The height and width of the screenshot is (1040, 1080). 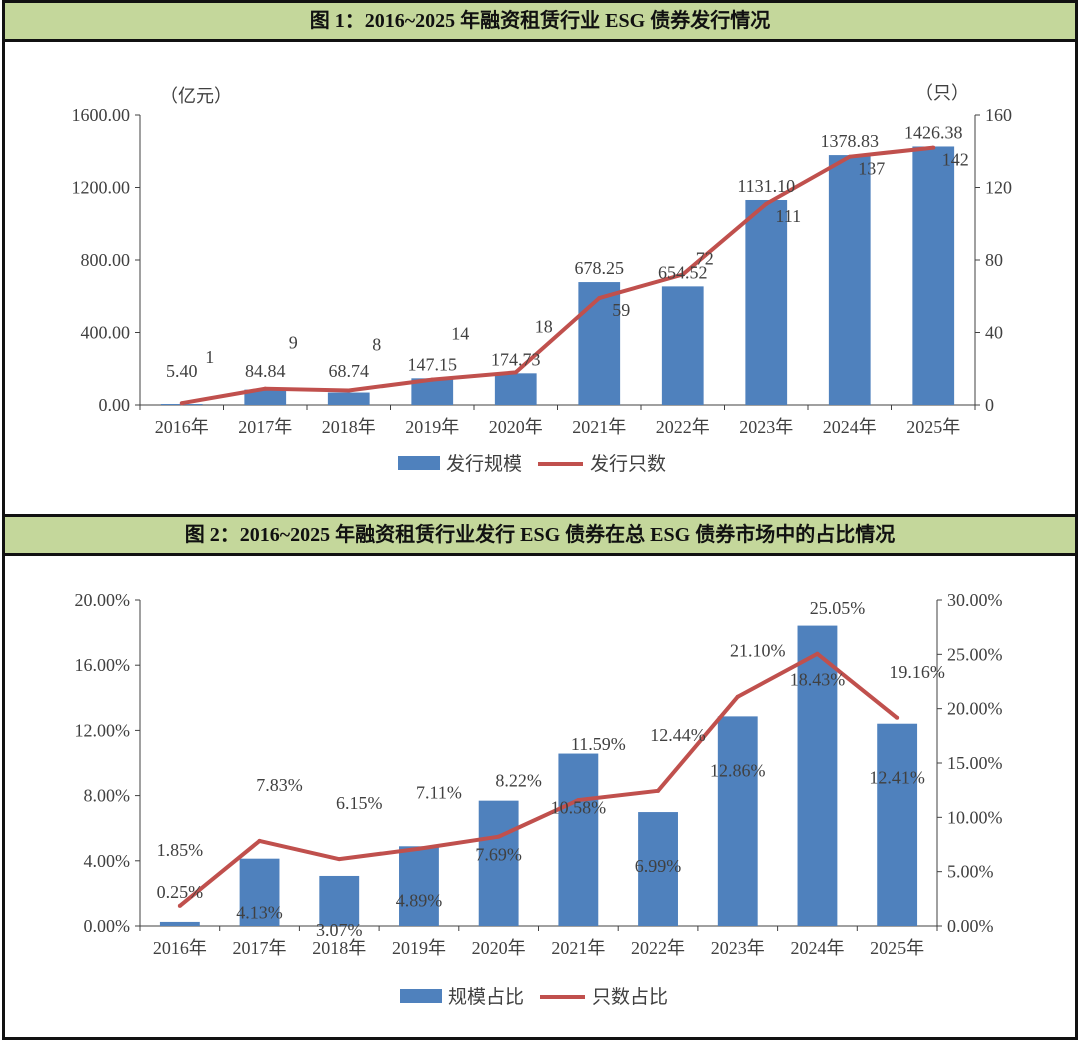 I want to click on bar-data-label: 1378.83, so click(x=850, y=141).